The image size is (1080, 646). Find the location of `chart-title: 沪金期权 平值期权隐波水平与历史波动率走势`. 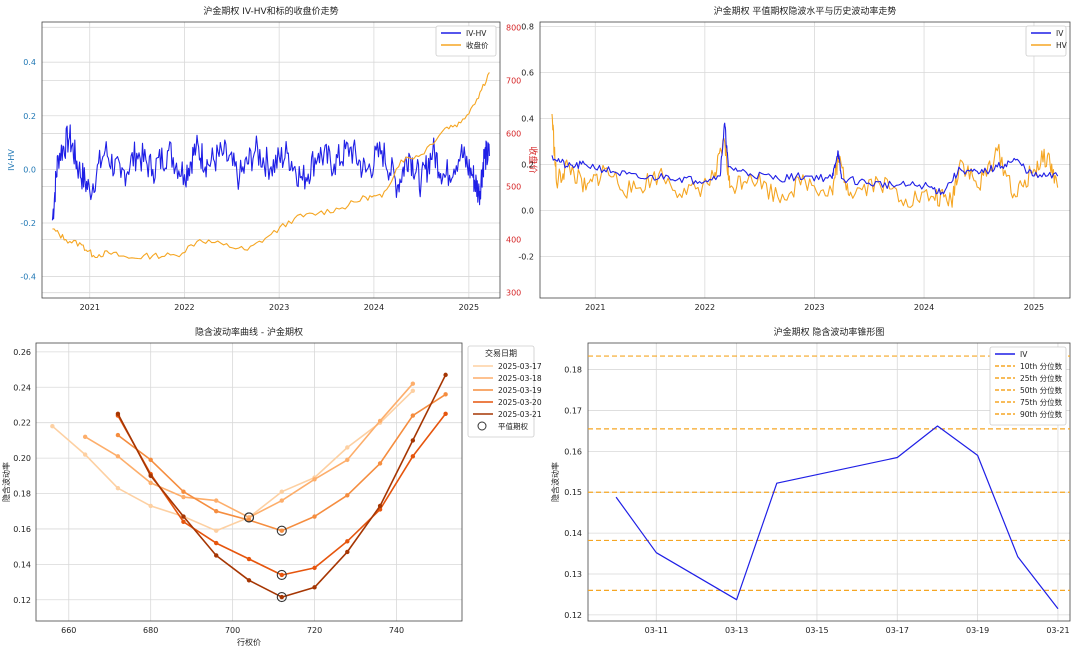

chart-title: 沪金期权 平值期权隐波水平与历史波动率走势 is located at coordinates (805, 11).